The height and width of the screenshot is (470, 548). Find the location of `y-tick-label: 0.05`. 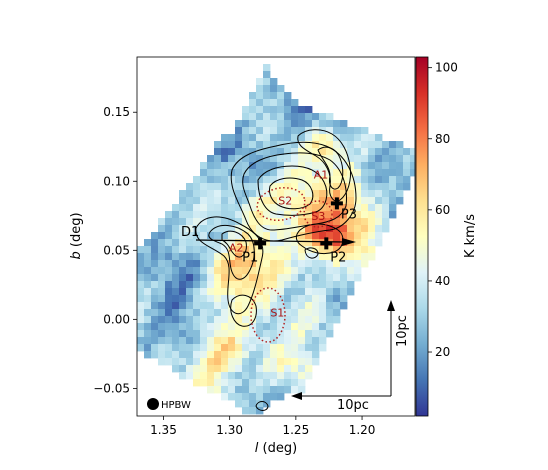

y-tick-label: 0.05 is located at coordinates (116, 250).